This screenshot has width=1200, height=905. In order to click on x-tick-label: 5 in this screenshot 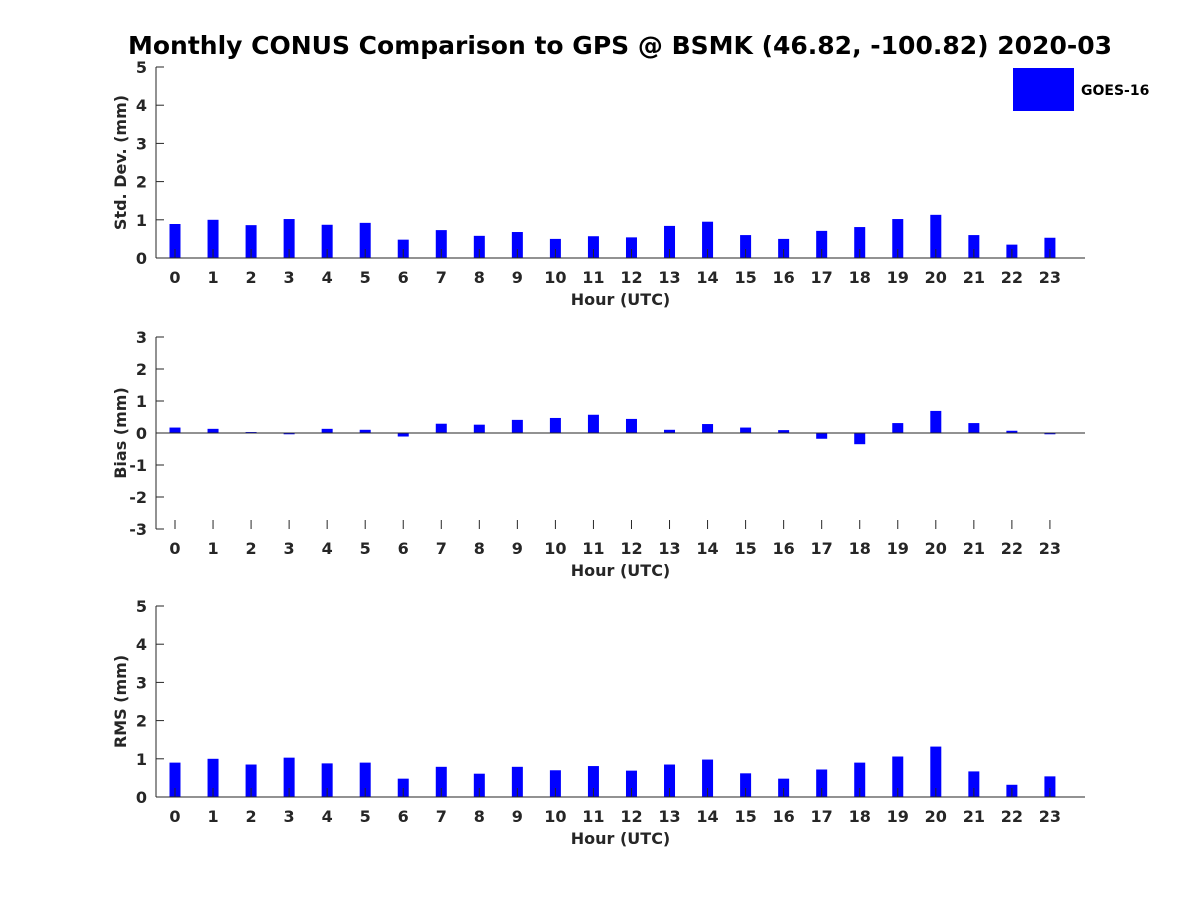, I will do `click(365, 277)`.